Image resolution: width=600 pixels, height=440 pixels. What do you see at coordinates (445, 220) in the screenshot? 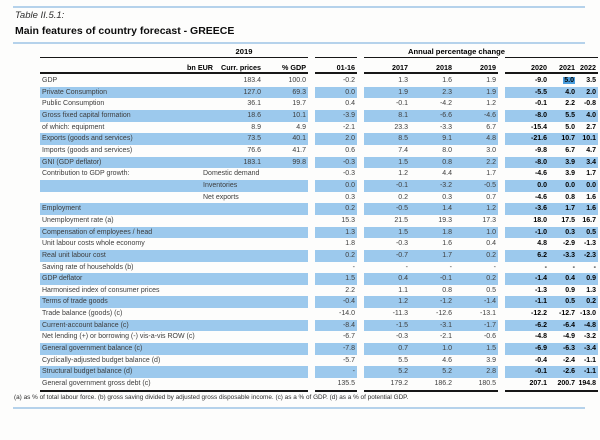
I see `value-cell: 19.3` at bounding box center [445, 220].